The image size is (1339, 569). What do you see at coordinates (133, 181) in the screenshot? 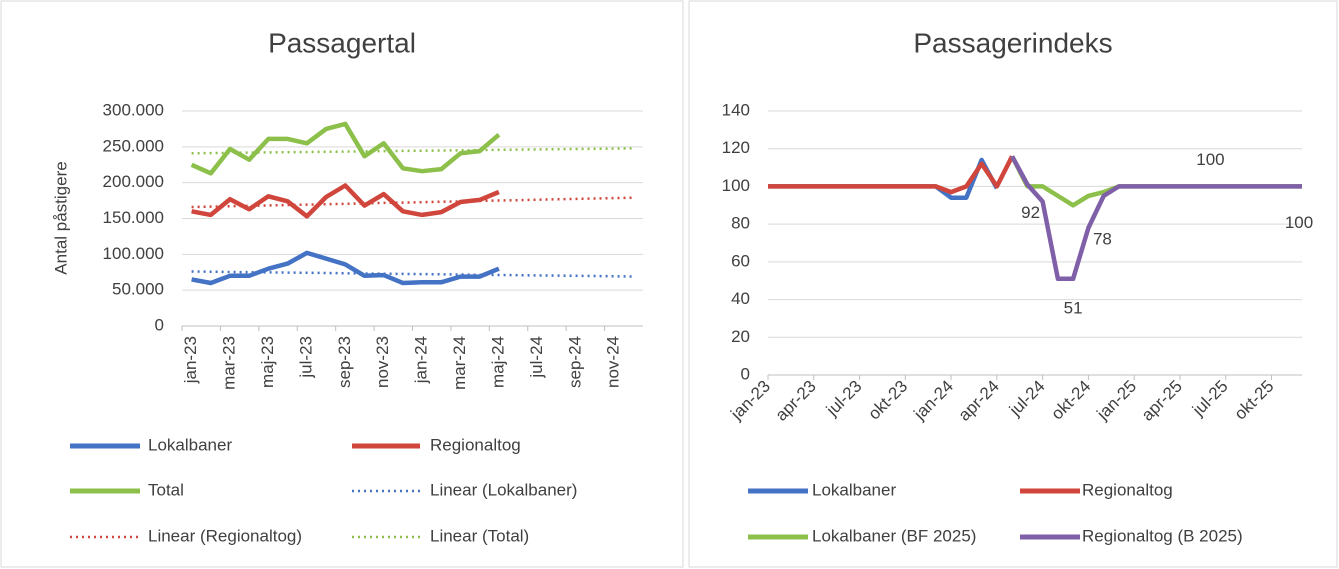
I see `y-tick-label: 200.000` at bounding box center [133, 181].